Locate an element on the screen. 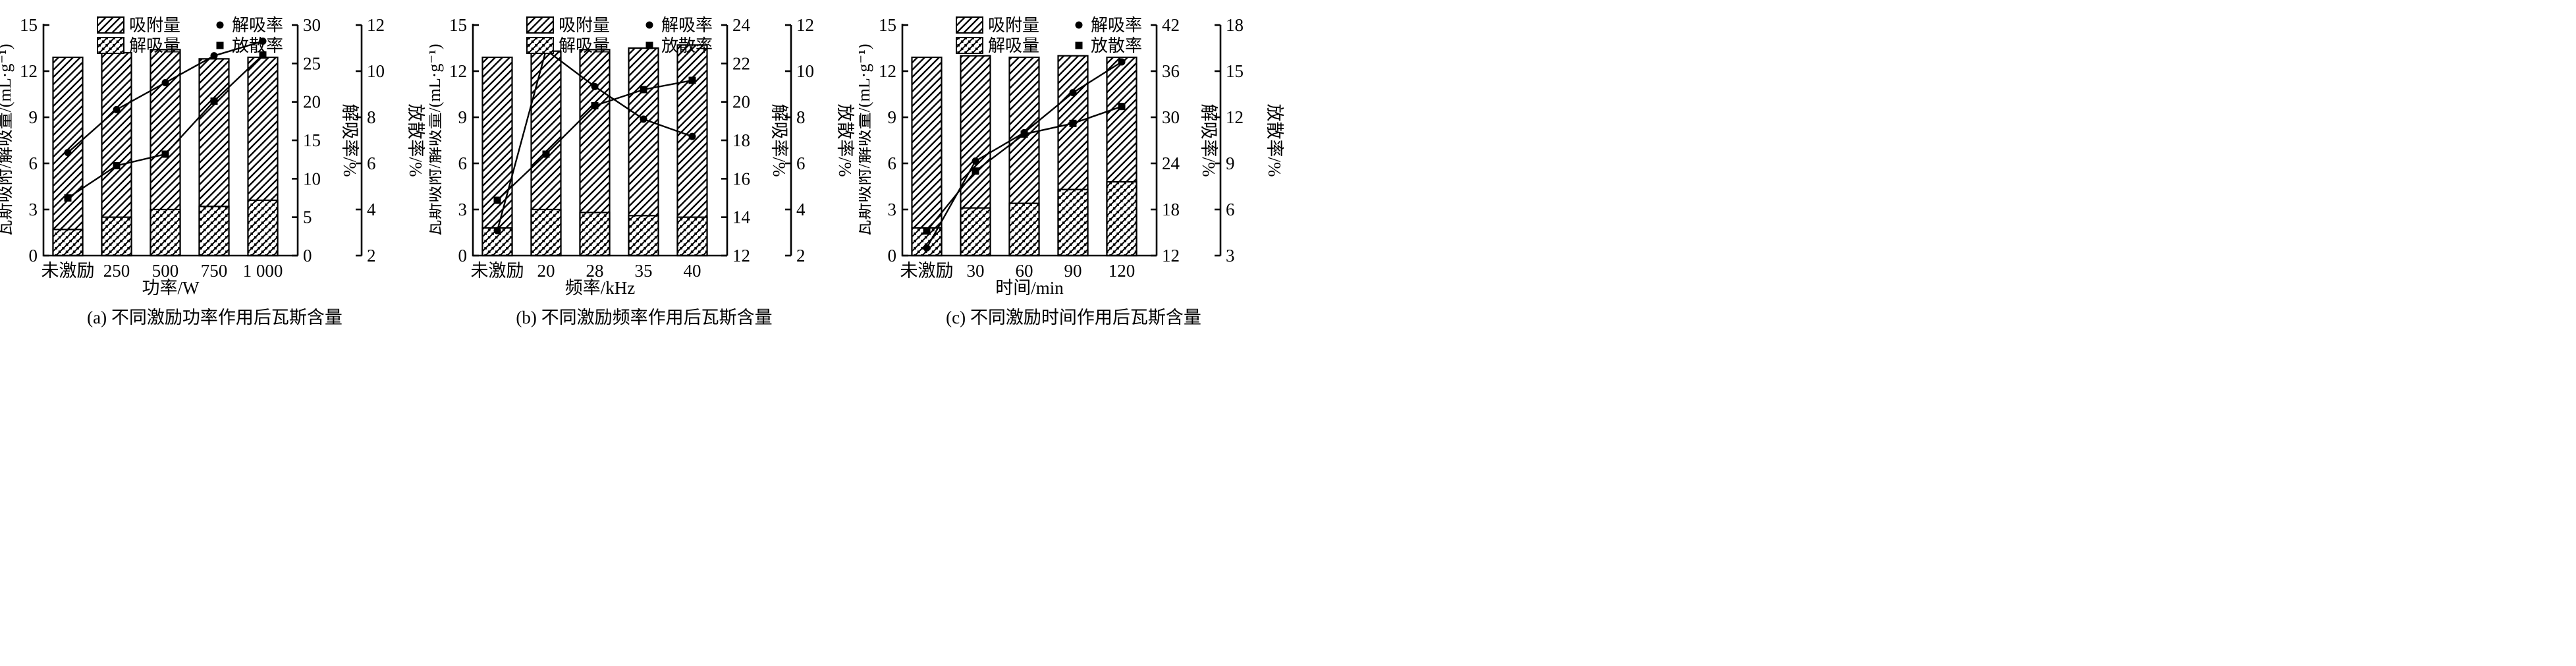  x-tick-label: 1 000 is located at coordinates (263, 271).